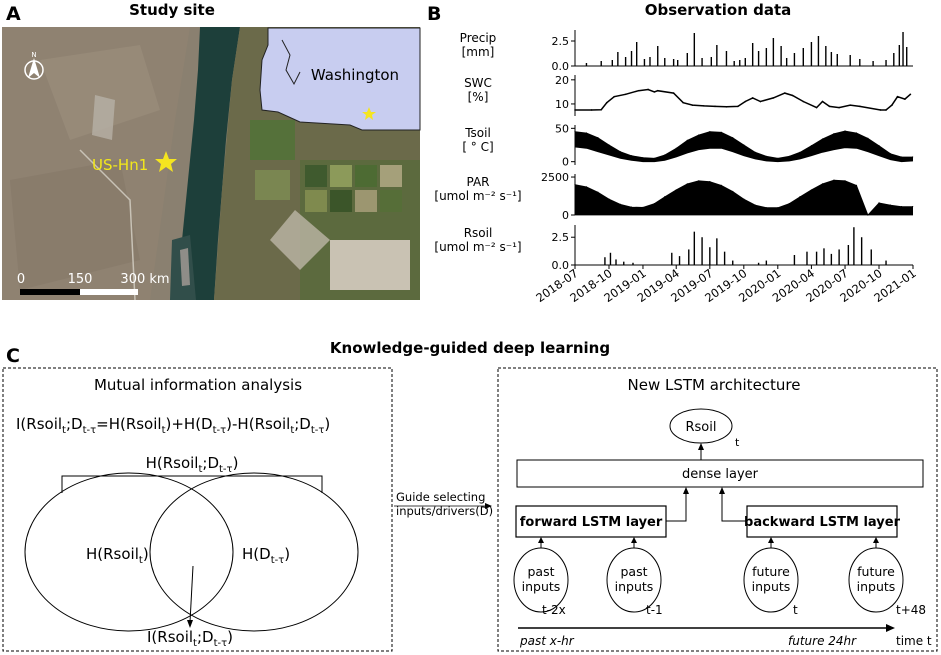  What do you see at coordinates (561, 41) in the screenshot?
I see `precip-ytick-label-0: 2.5` at bounding box center [561, 41].